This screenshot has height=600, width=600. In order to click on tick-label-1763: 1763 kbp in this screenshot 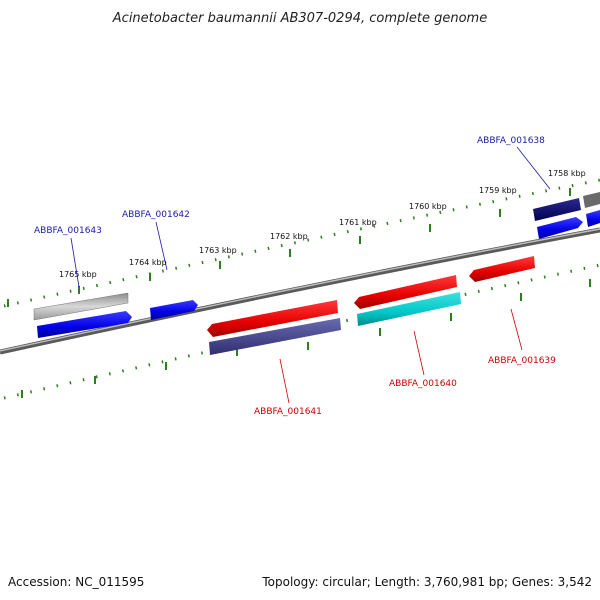, I will do `click(218, 250)`.